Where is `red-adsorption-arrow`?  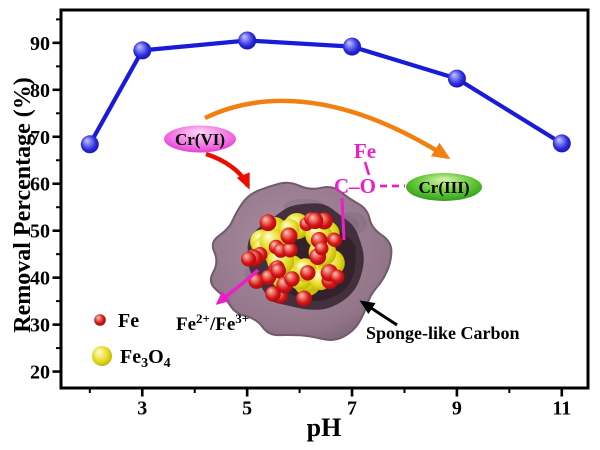
red-adsorption-arrow is located at coordinates (228, 170).